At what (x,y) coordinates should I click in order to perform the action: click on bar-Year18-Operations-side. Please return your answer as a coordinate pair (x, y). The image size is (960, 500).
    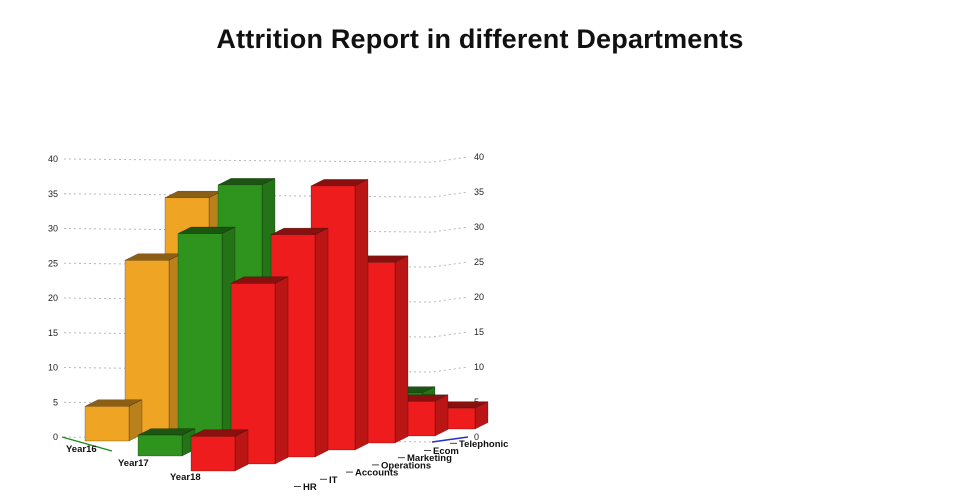
    Looking at the image, I should click on (361, 314).